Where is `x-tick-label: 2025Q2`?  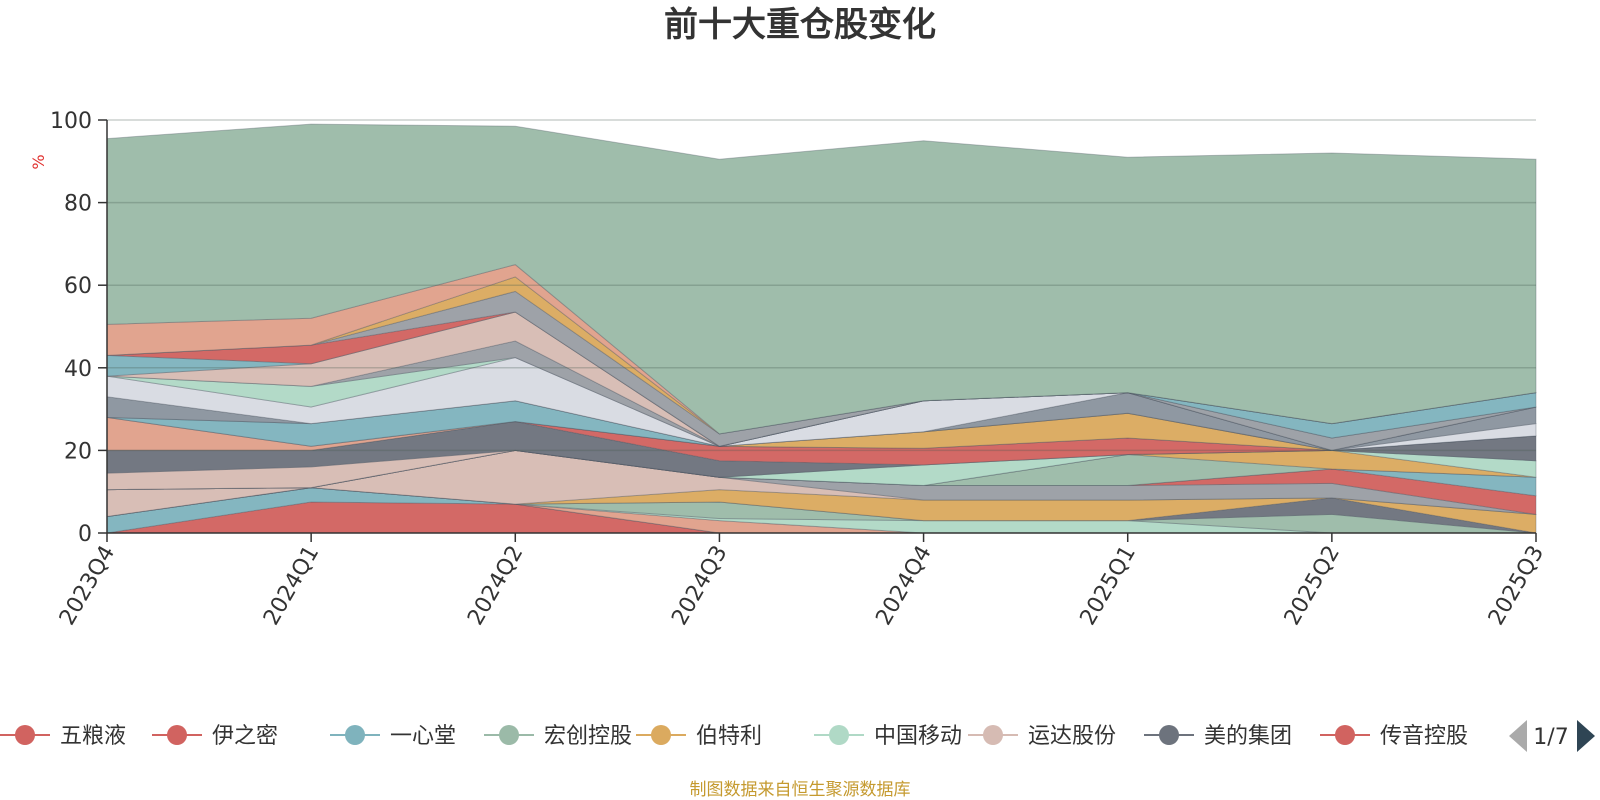
x-tick-label: 2025Q2 is located at coordinates (1312, 586).